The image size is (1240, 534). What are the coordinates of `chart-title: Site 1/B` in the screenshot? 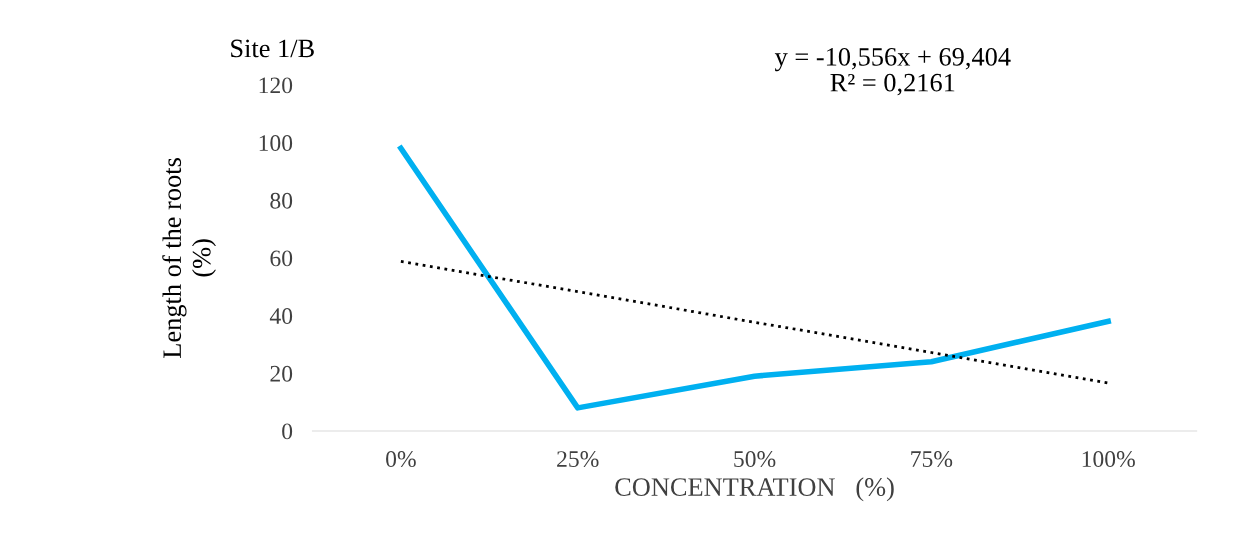 It's located at (272, 48).